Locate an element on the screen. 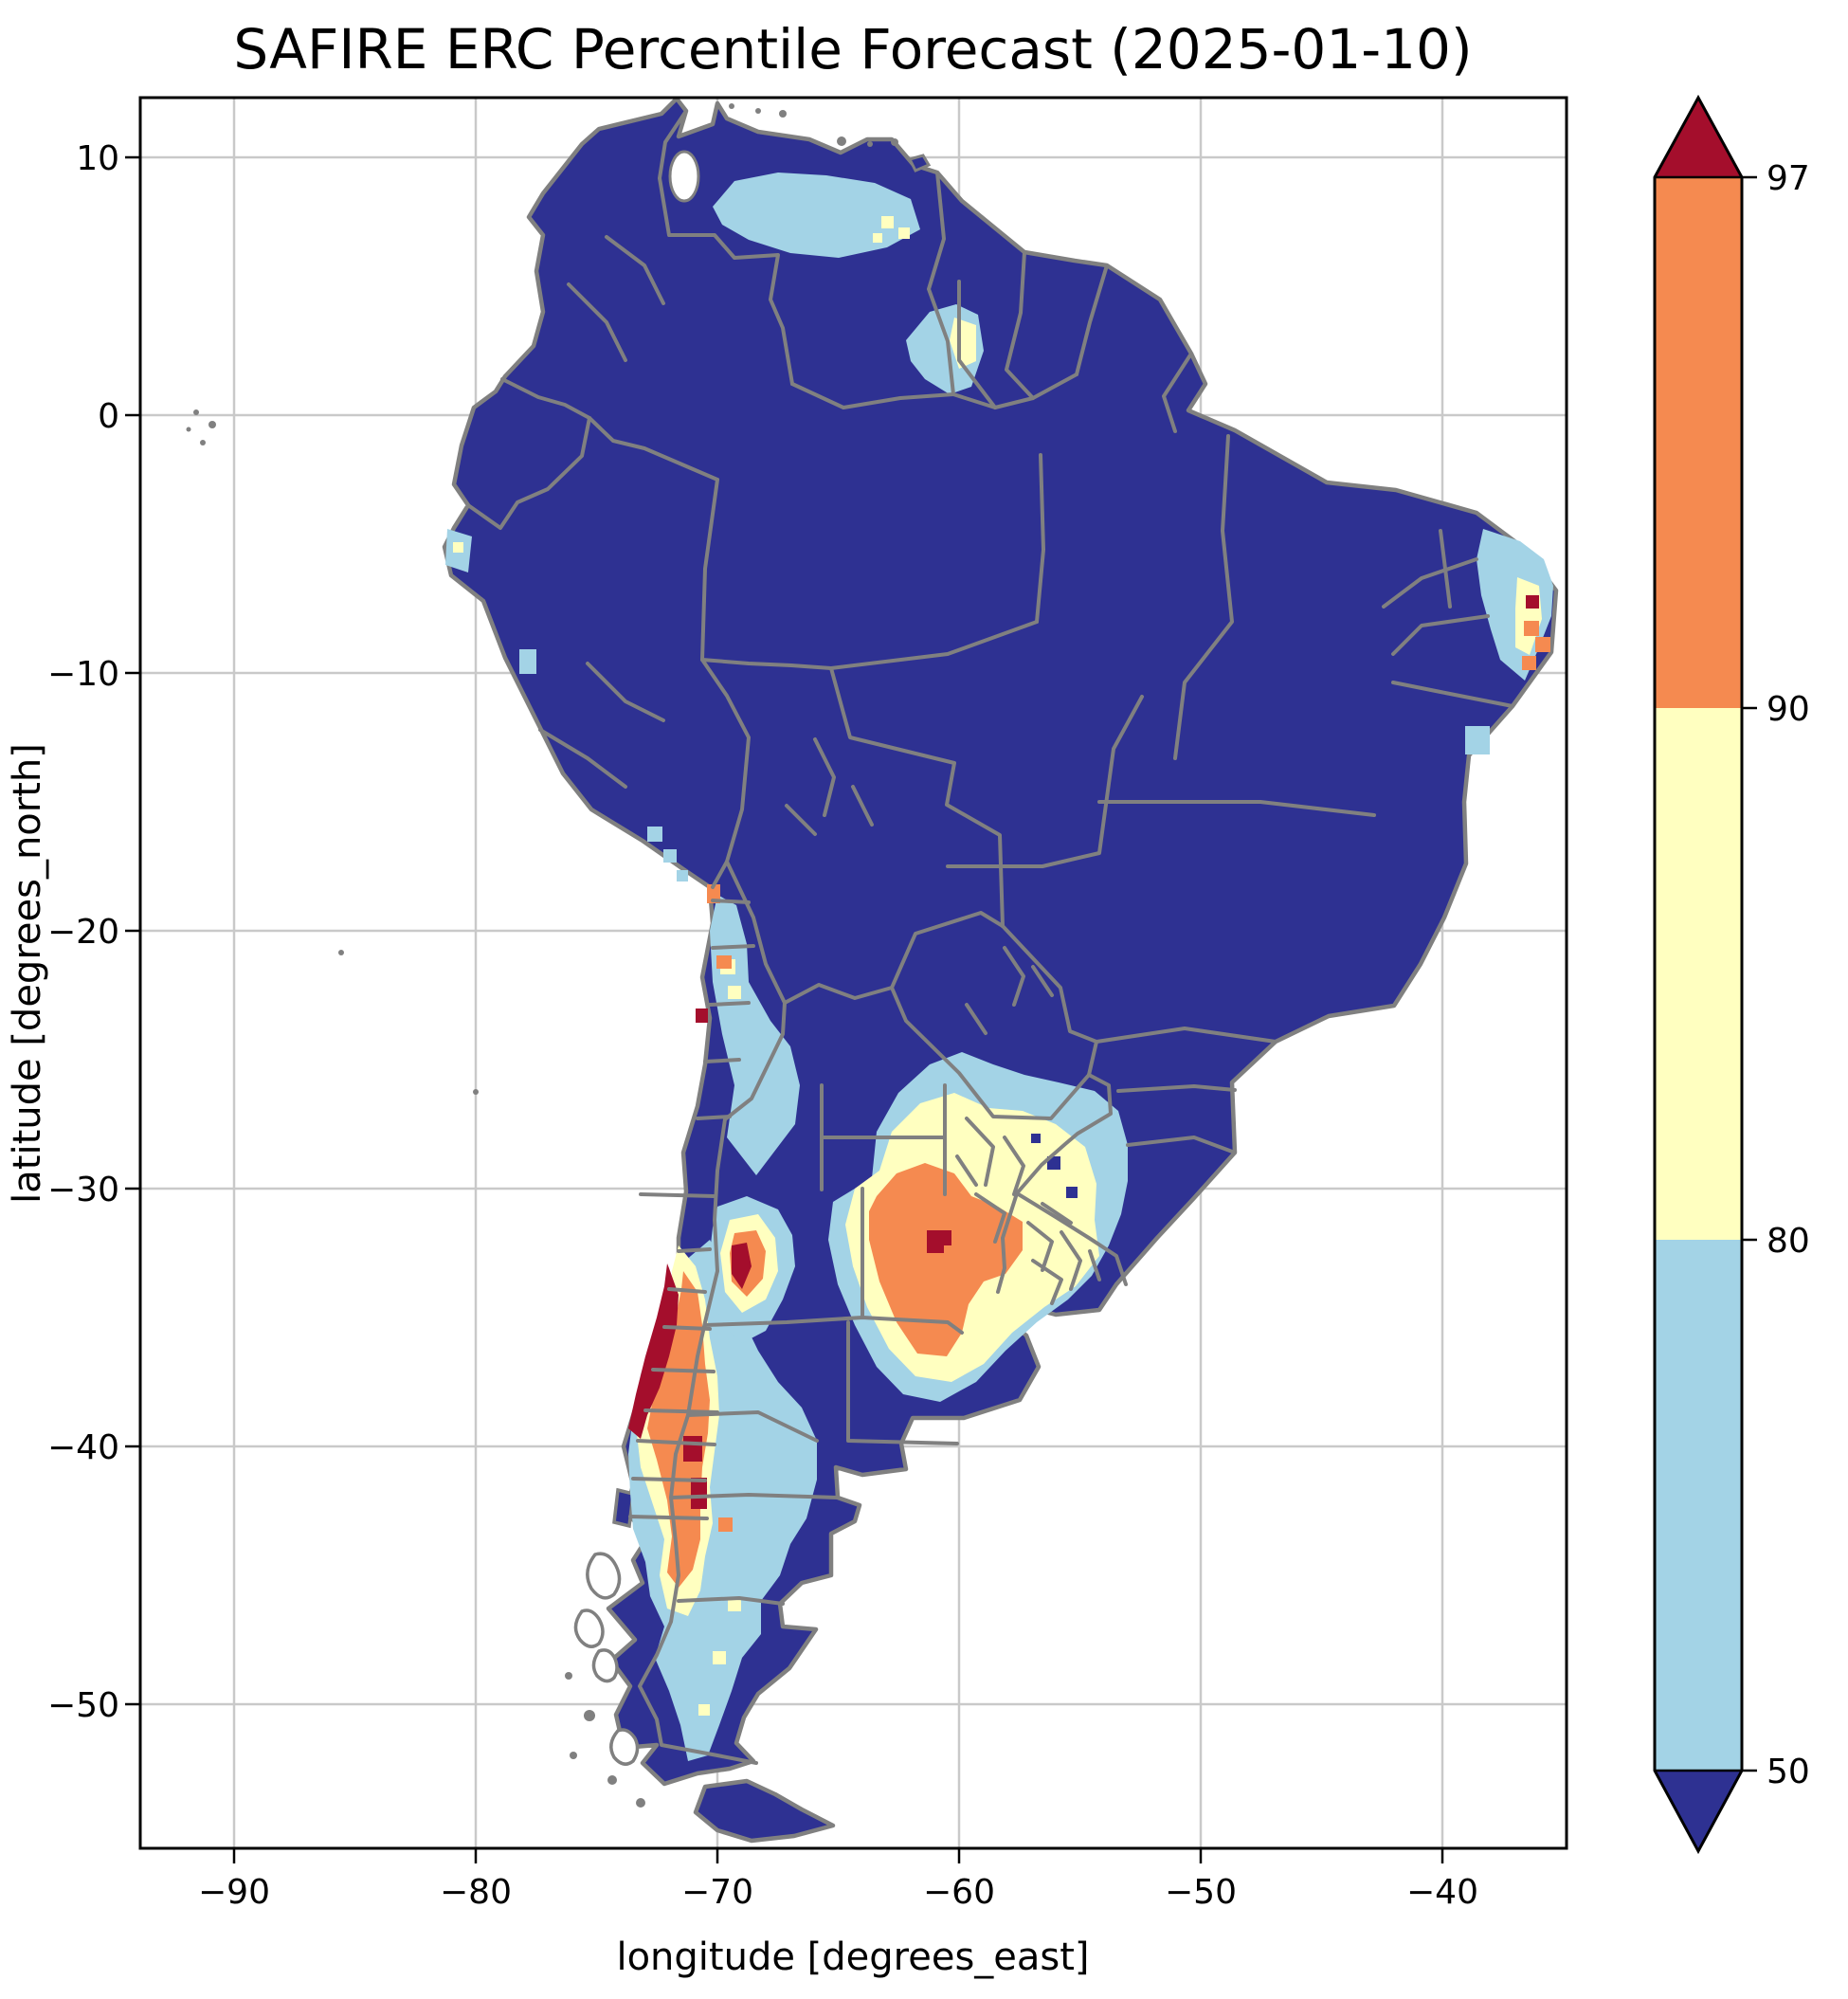 The height and width of the screenshot is (1999, 1848). x-tick: −50 is located at coordinates (1201, 1893).